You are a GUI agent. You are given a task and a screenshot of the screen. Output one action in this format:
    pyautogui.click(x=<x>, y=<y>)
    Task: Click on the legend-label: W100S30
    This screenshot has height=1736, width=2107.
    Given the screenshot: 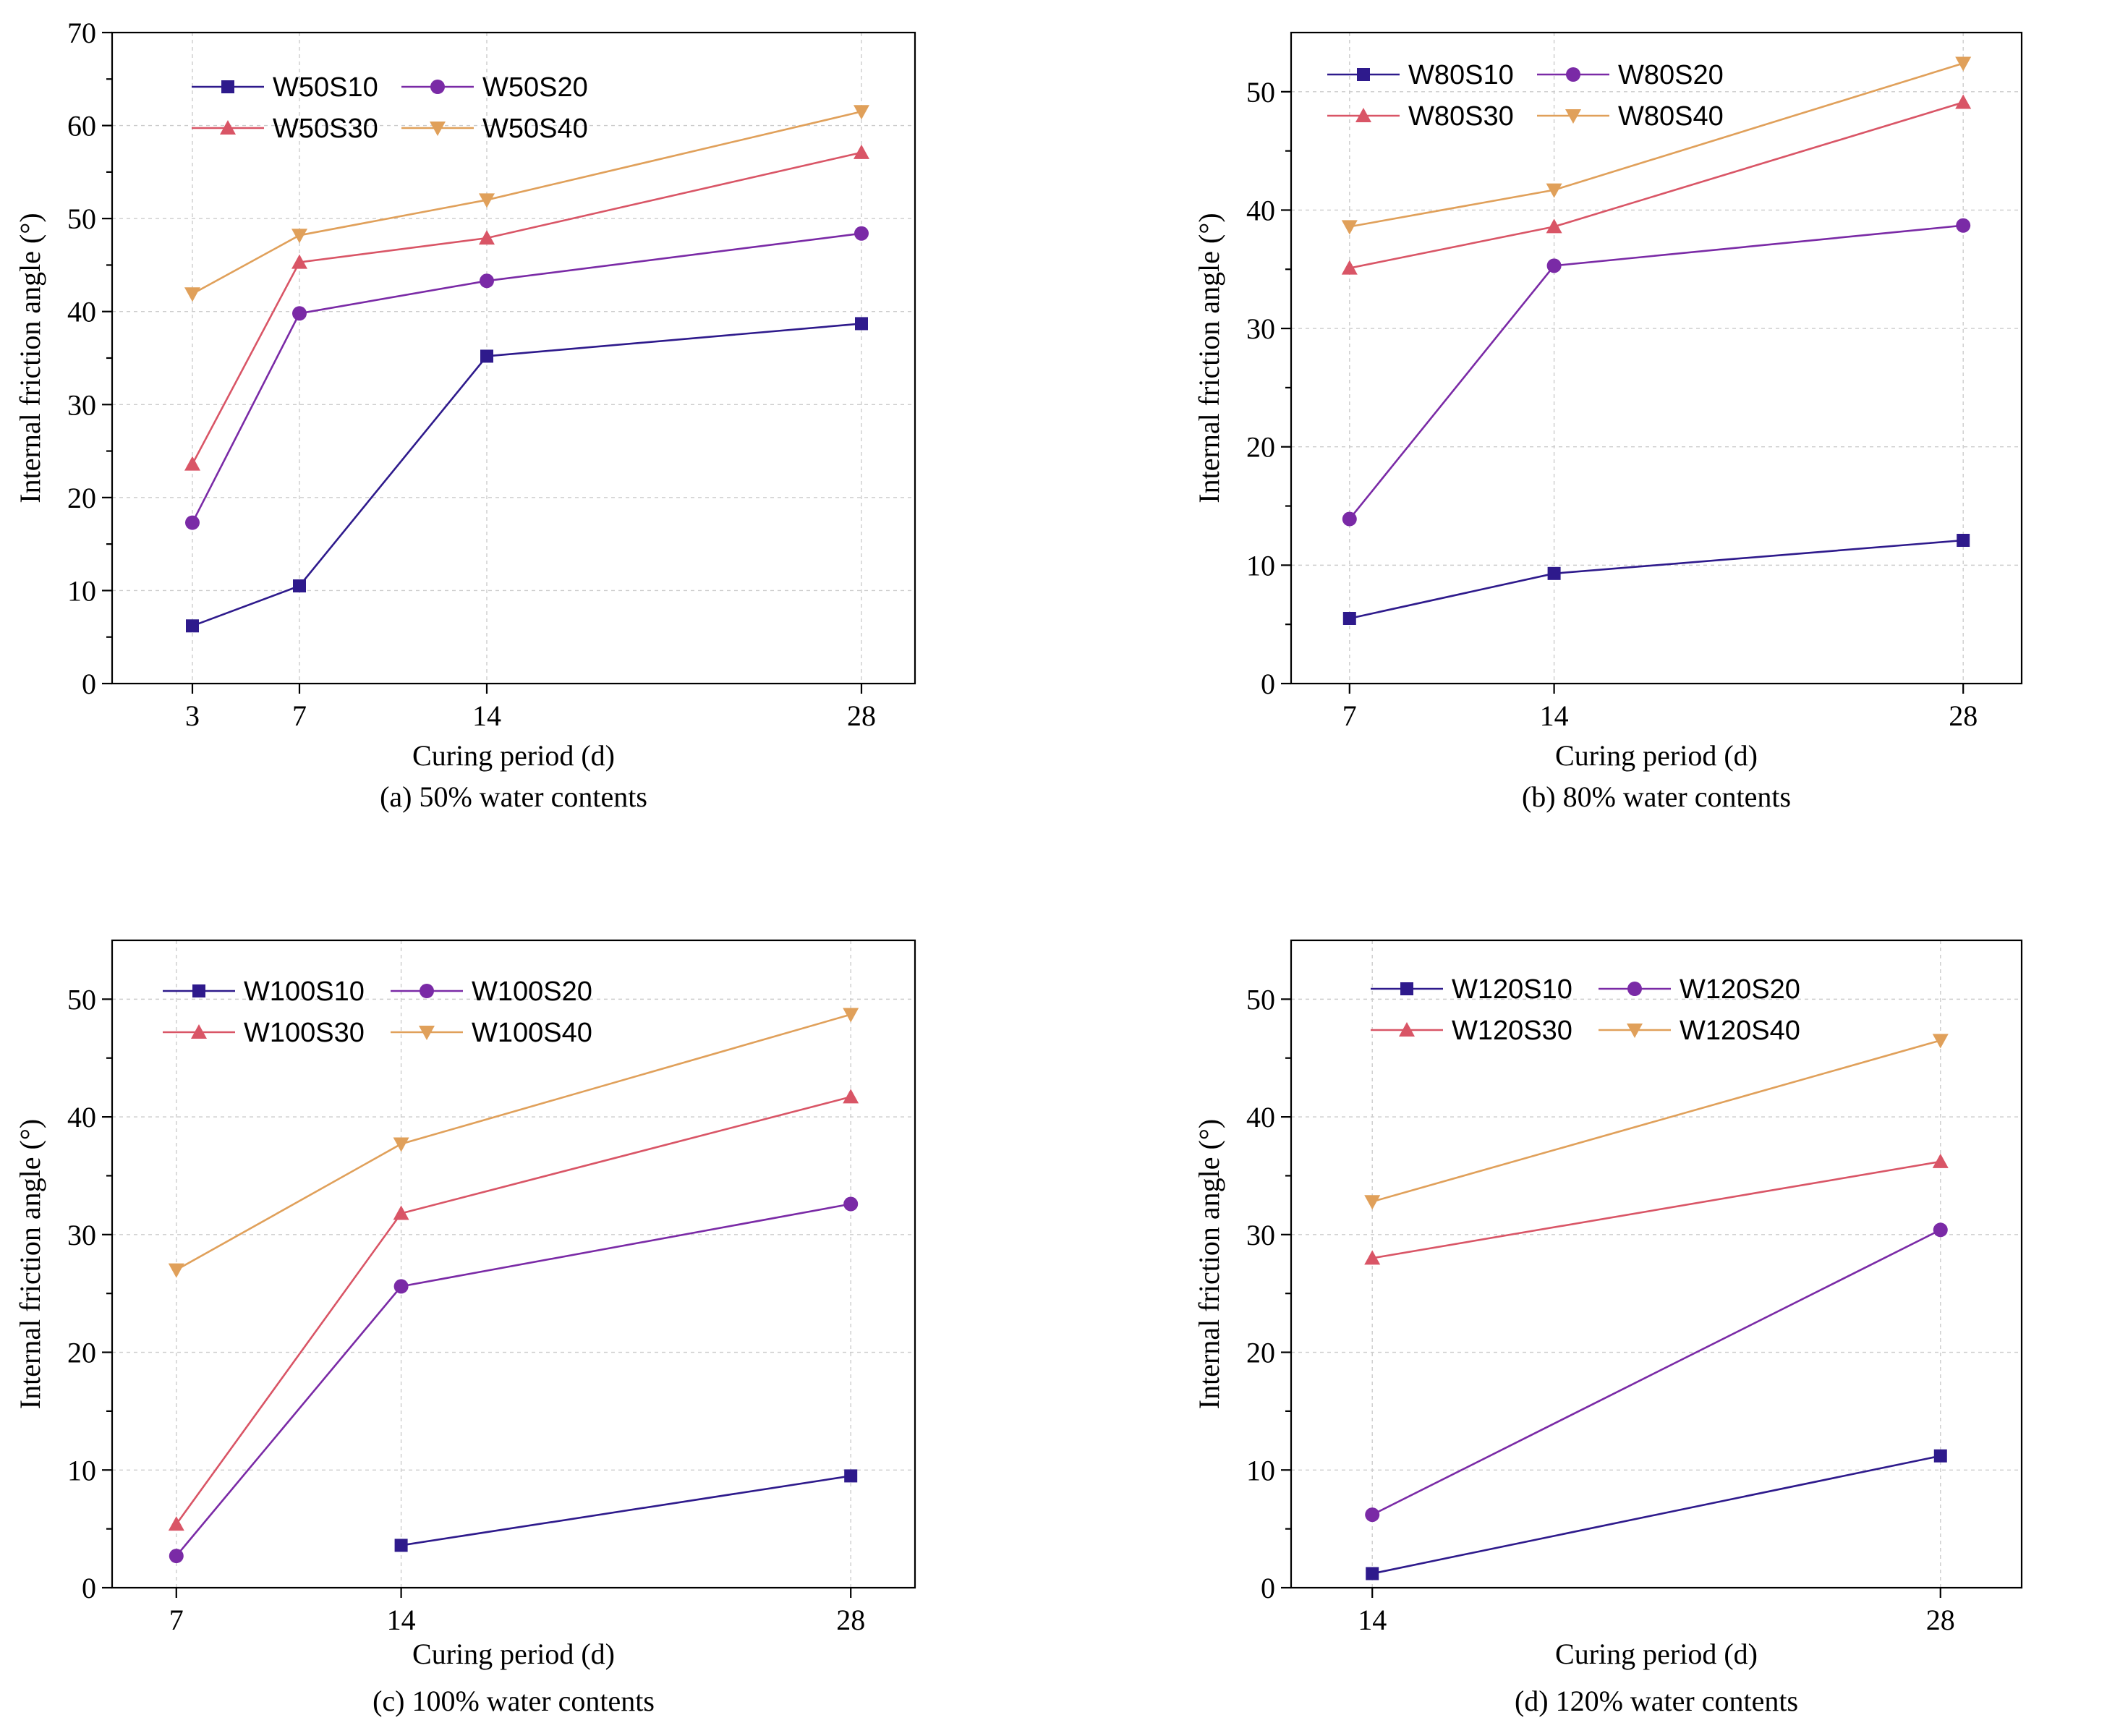 What is the action you would take?
    pyautogui.click(x=304, y=1033)
    